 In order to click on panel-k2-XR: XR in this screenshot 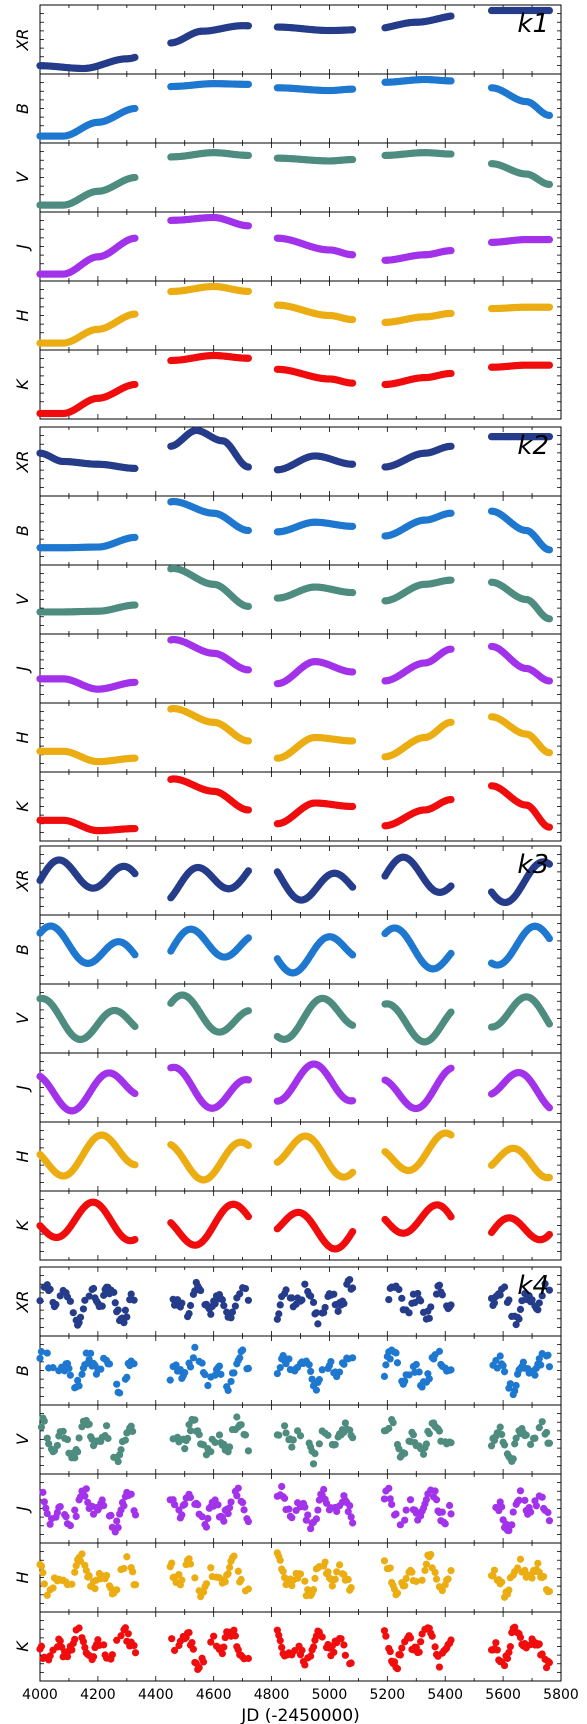, I will do `click(287, 461)`.